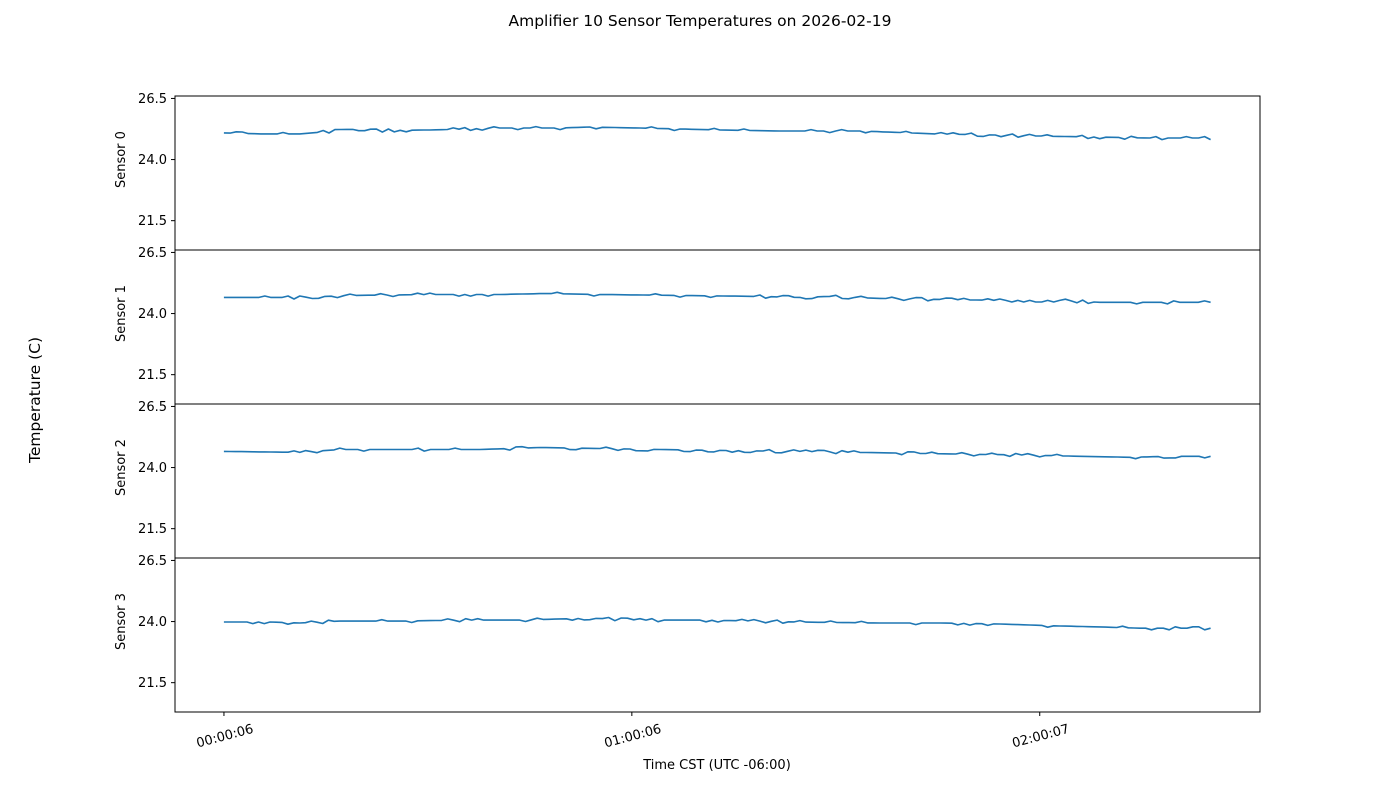 The height and width of the screenshot is (800, 1400). I want to click on panel-ylabel: Sensor 1, so click(121, 313).